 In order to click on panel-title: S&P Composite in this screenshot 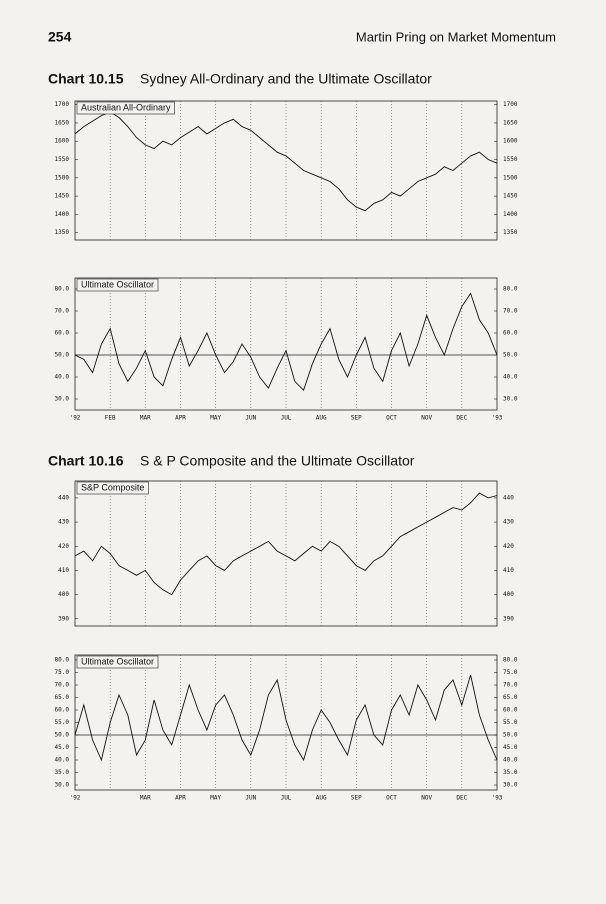, I will do `click(112, 487)`.